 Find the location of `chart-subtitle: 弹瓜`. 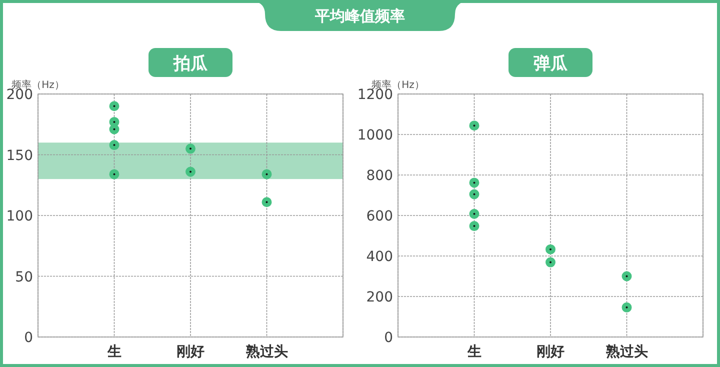

chart-subtitle: 弹瓜 is located at coordinates (551, 64).